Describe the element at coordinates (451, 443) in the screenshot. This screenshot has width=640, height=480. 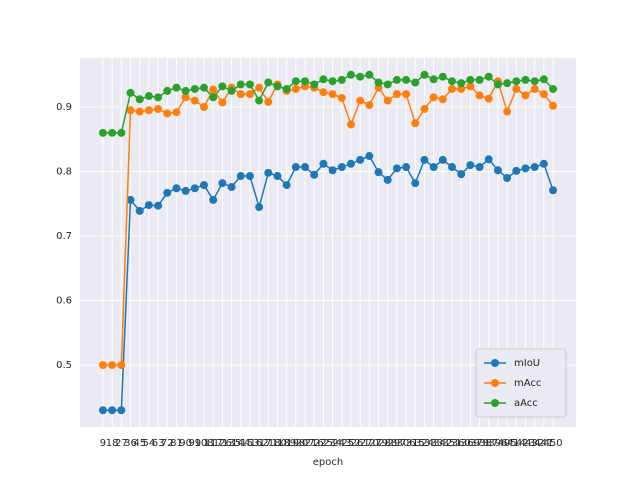
I see `x-tick-label: 351` at that location.